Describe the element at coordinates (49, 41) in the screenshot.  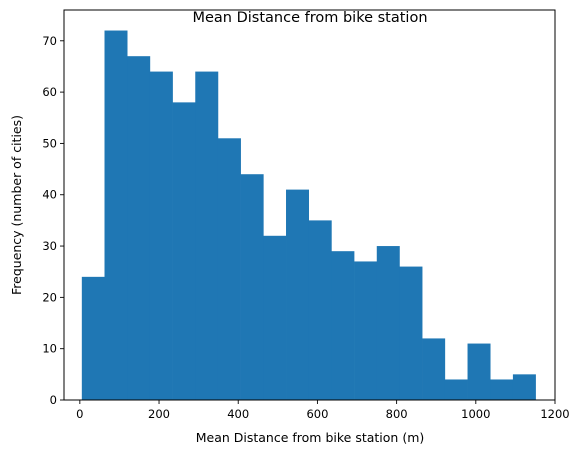
I see `y-tick-label: 70` at that location.